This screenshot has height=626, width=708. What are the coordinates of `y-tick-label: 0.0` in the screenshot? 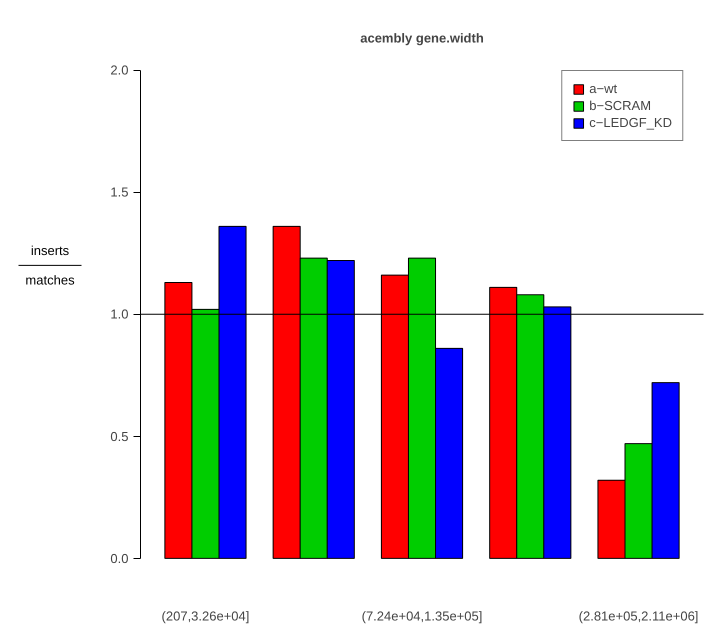 It's located at (119, 558).